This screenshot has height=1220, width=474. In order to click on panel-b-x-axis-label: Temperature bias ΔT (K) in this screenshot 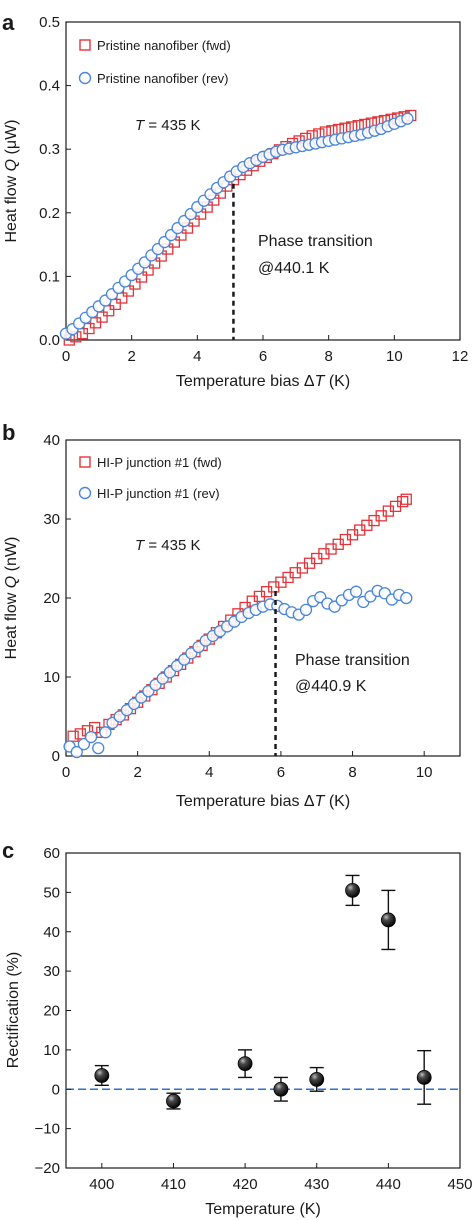, I will do `click(263, 801)`.